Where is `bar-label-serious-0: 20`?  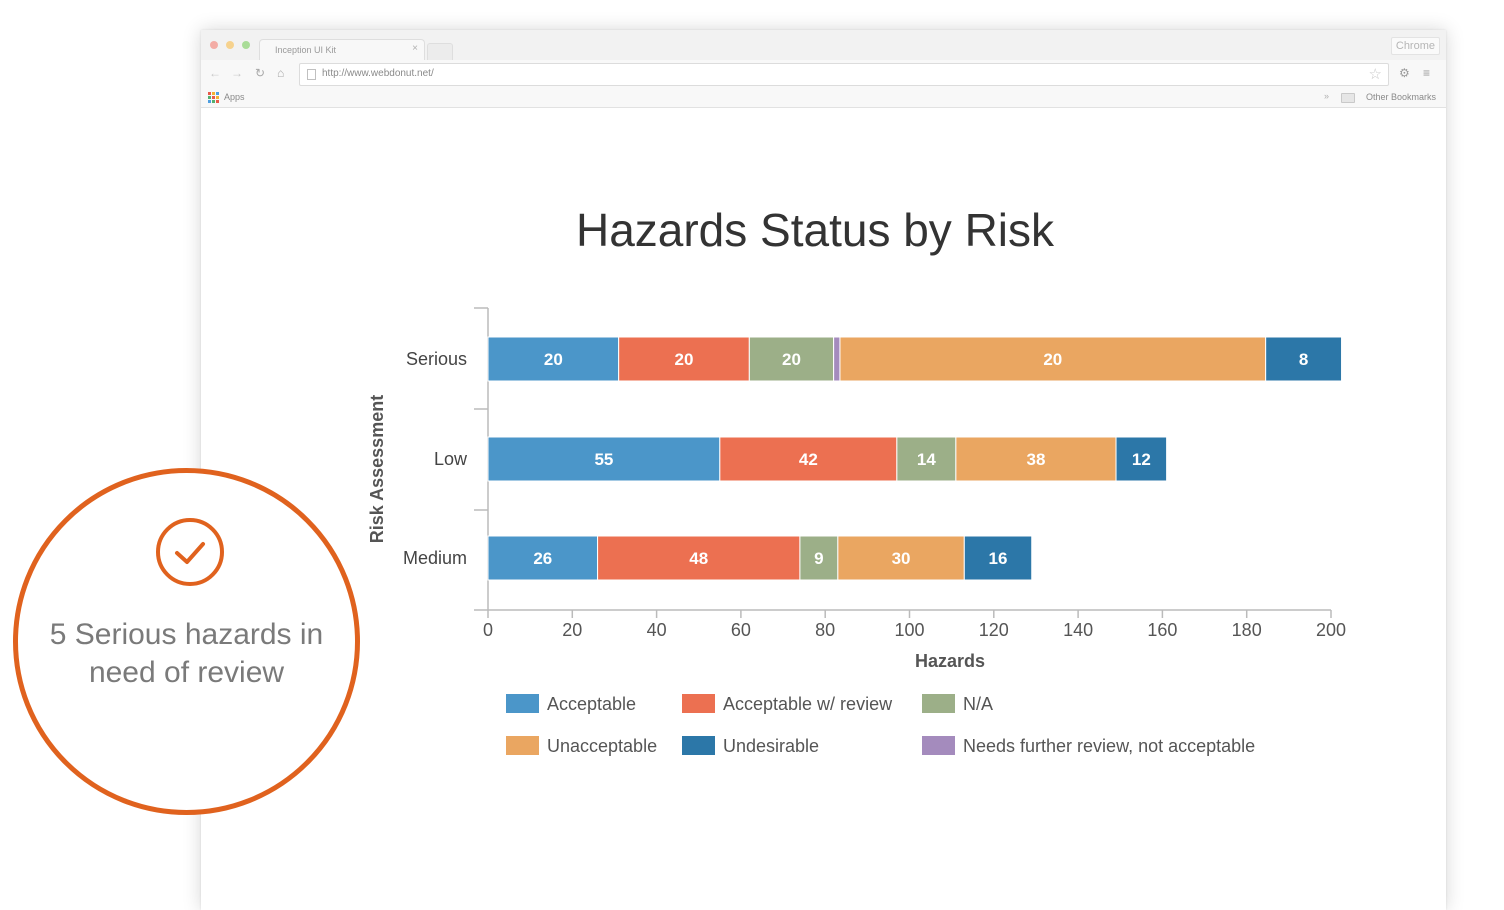 bar-label-serious-0: 20 is located at coordinates (553, 359).